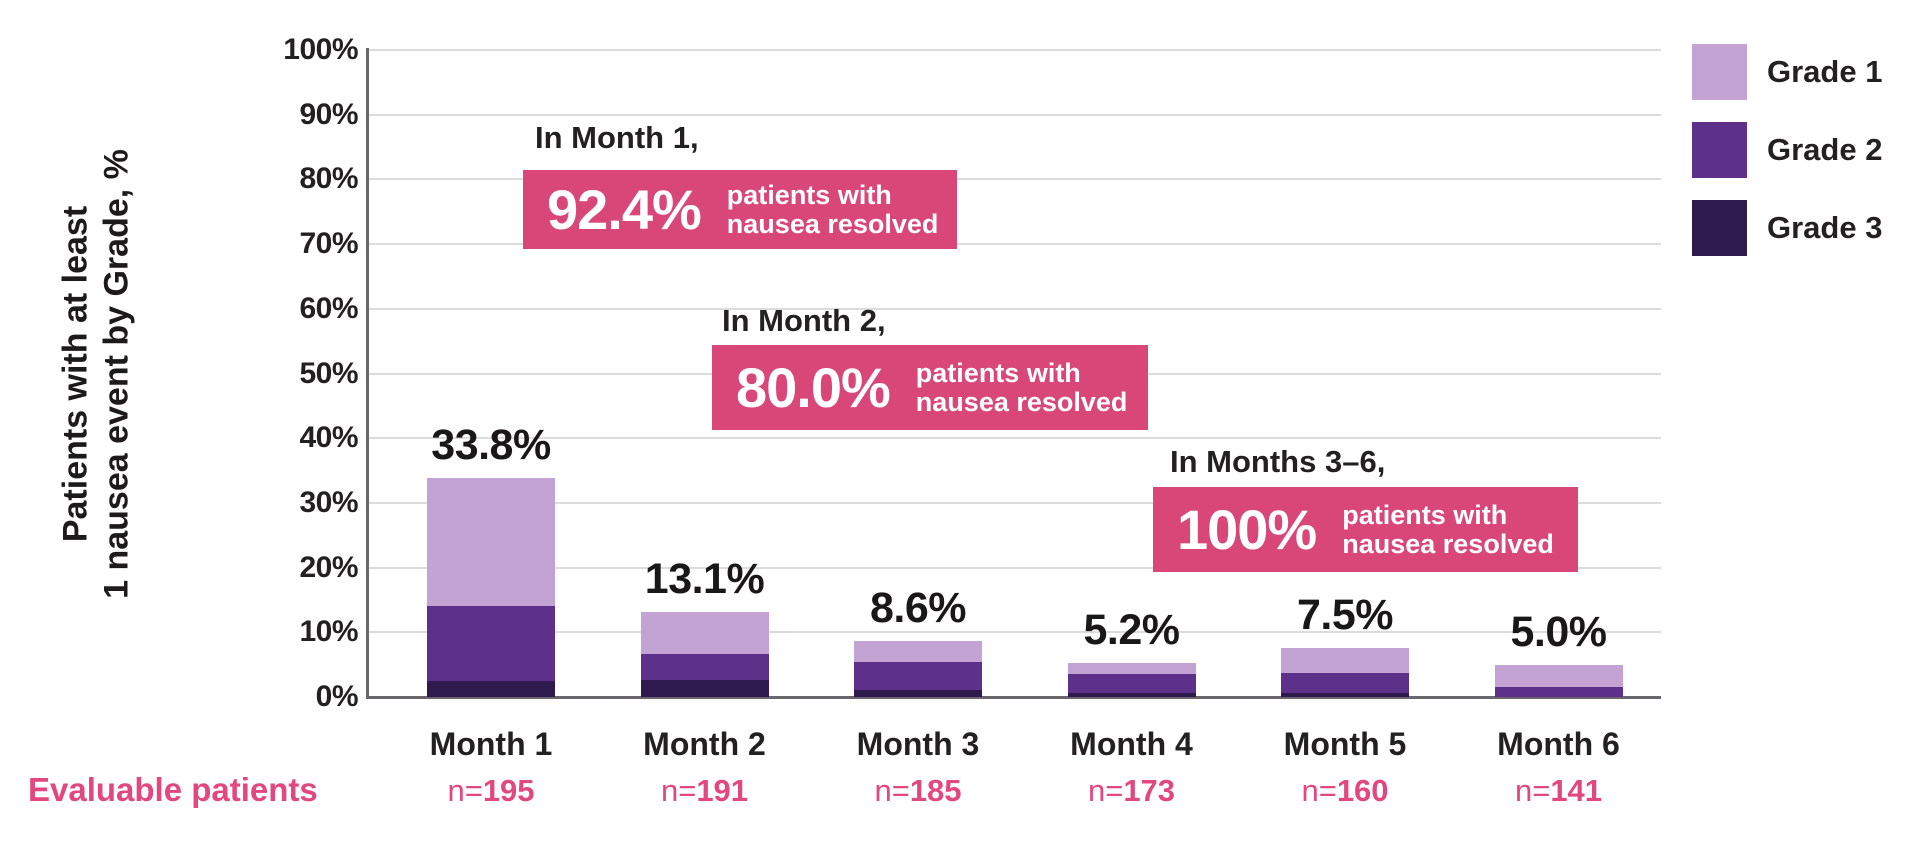 The width and height of the screenshot is (1920, 844). Describe the element at coordinates (328, 114) in the screenshot. I see `y-tick-label: 90%` at that location.